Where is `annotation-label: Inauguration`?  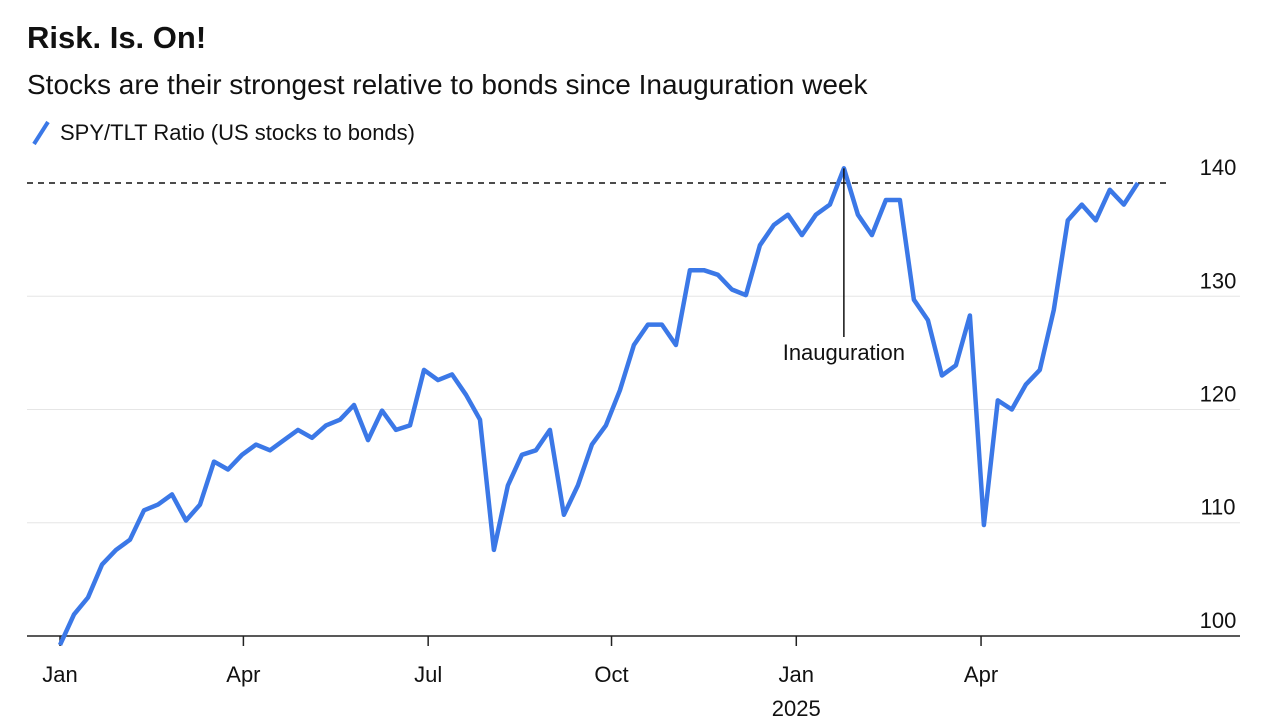 annotation-label: Inauguration is located at coordinates (844, 352).